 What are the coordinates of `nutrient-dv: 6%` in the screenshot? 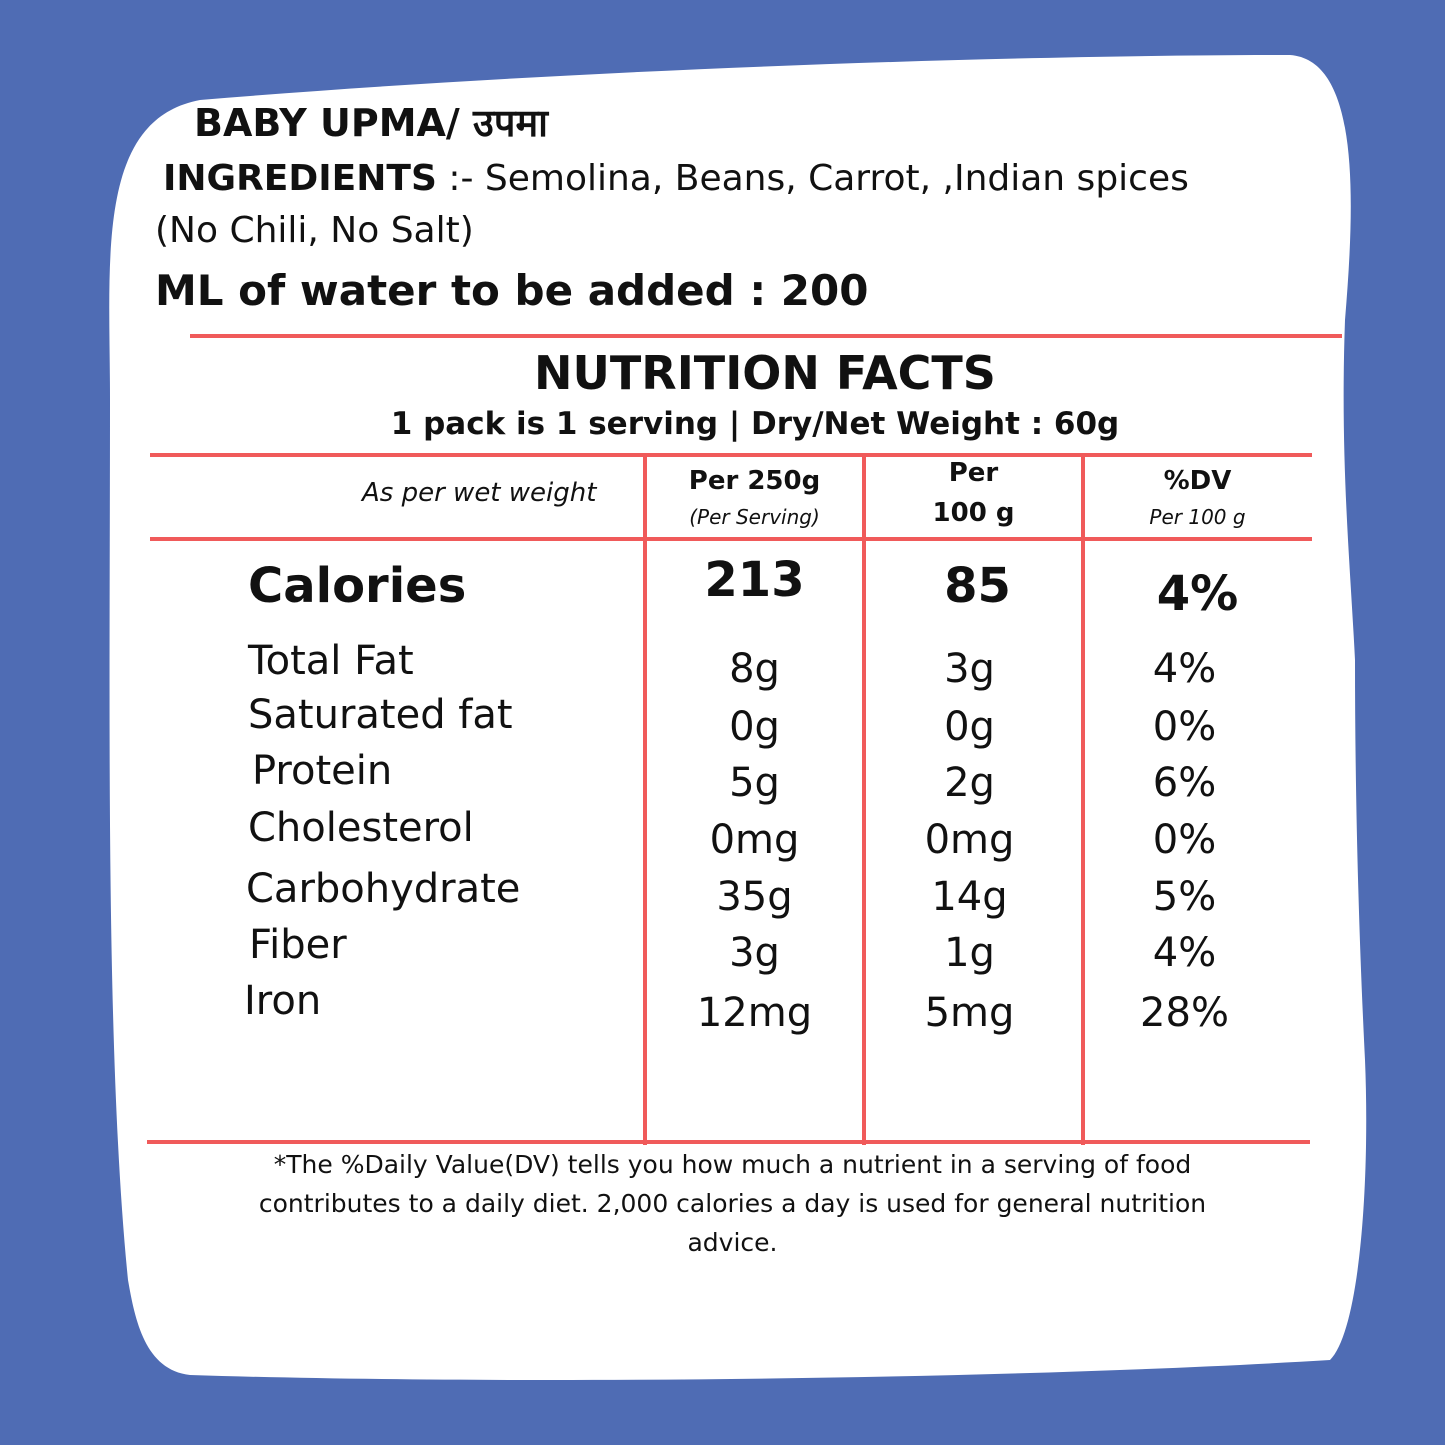 It's located at (1184, 783).